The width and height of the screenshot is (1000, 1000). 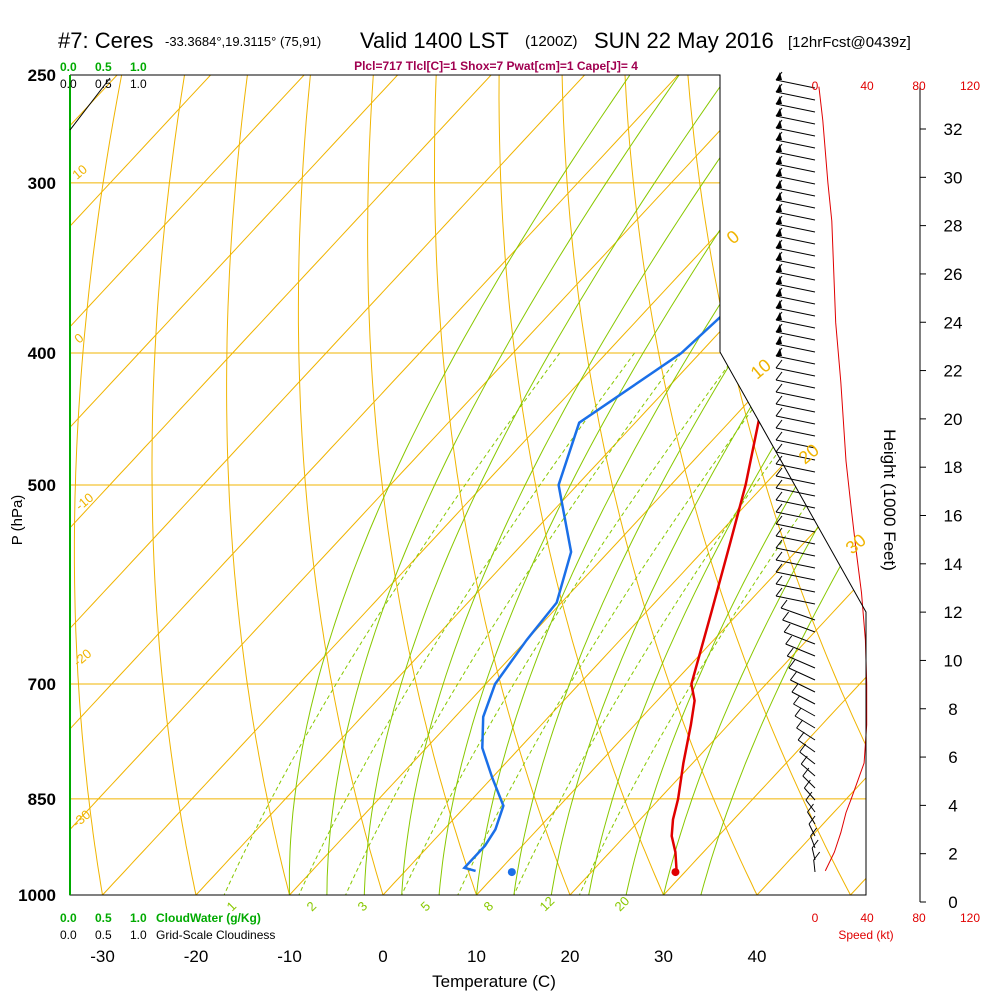 I want to click on station-title: #7: Ceres, so click(x=105, y=40).